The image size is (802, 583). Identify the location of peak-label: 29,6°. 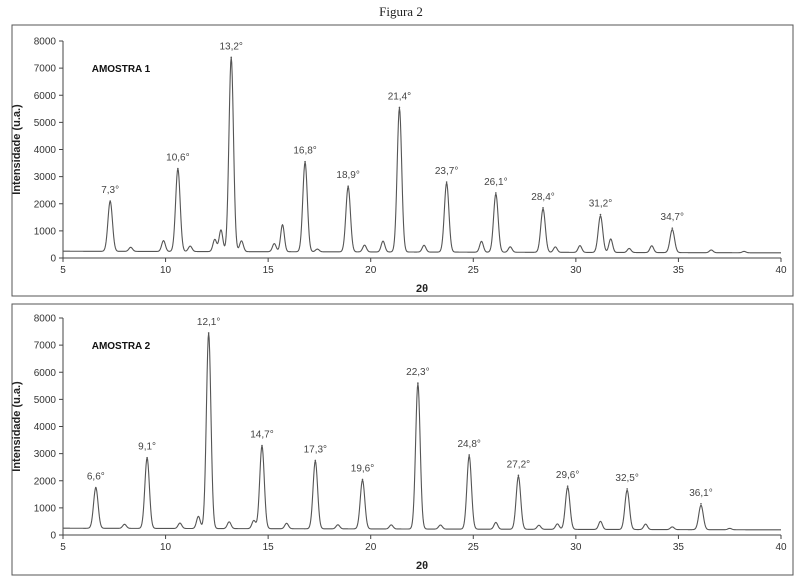
(567, 475).